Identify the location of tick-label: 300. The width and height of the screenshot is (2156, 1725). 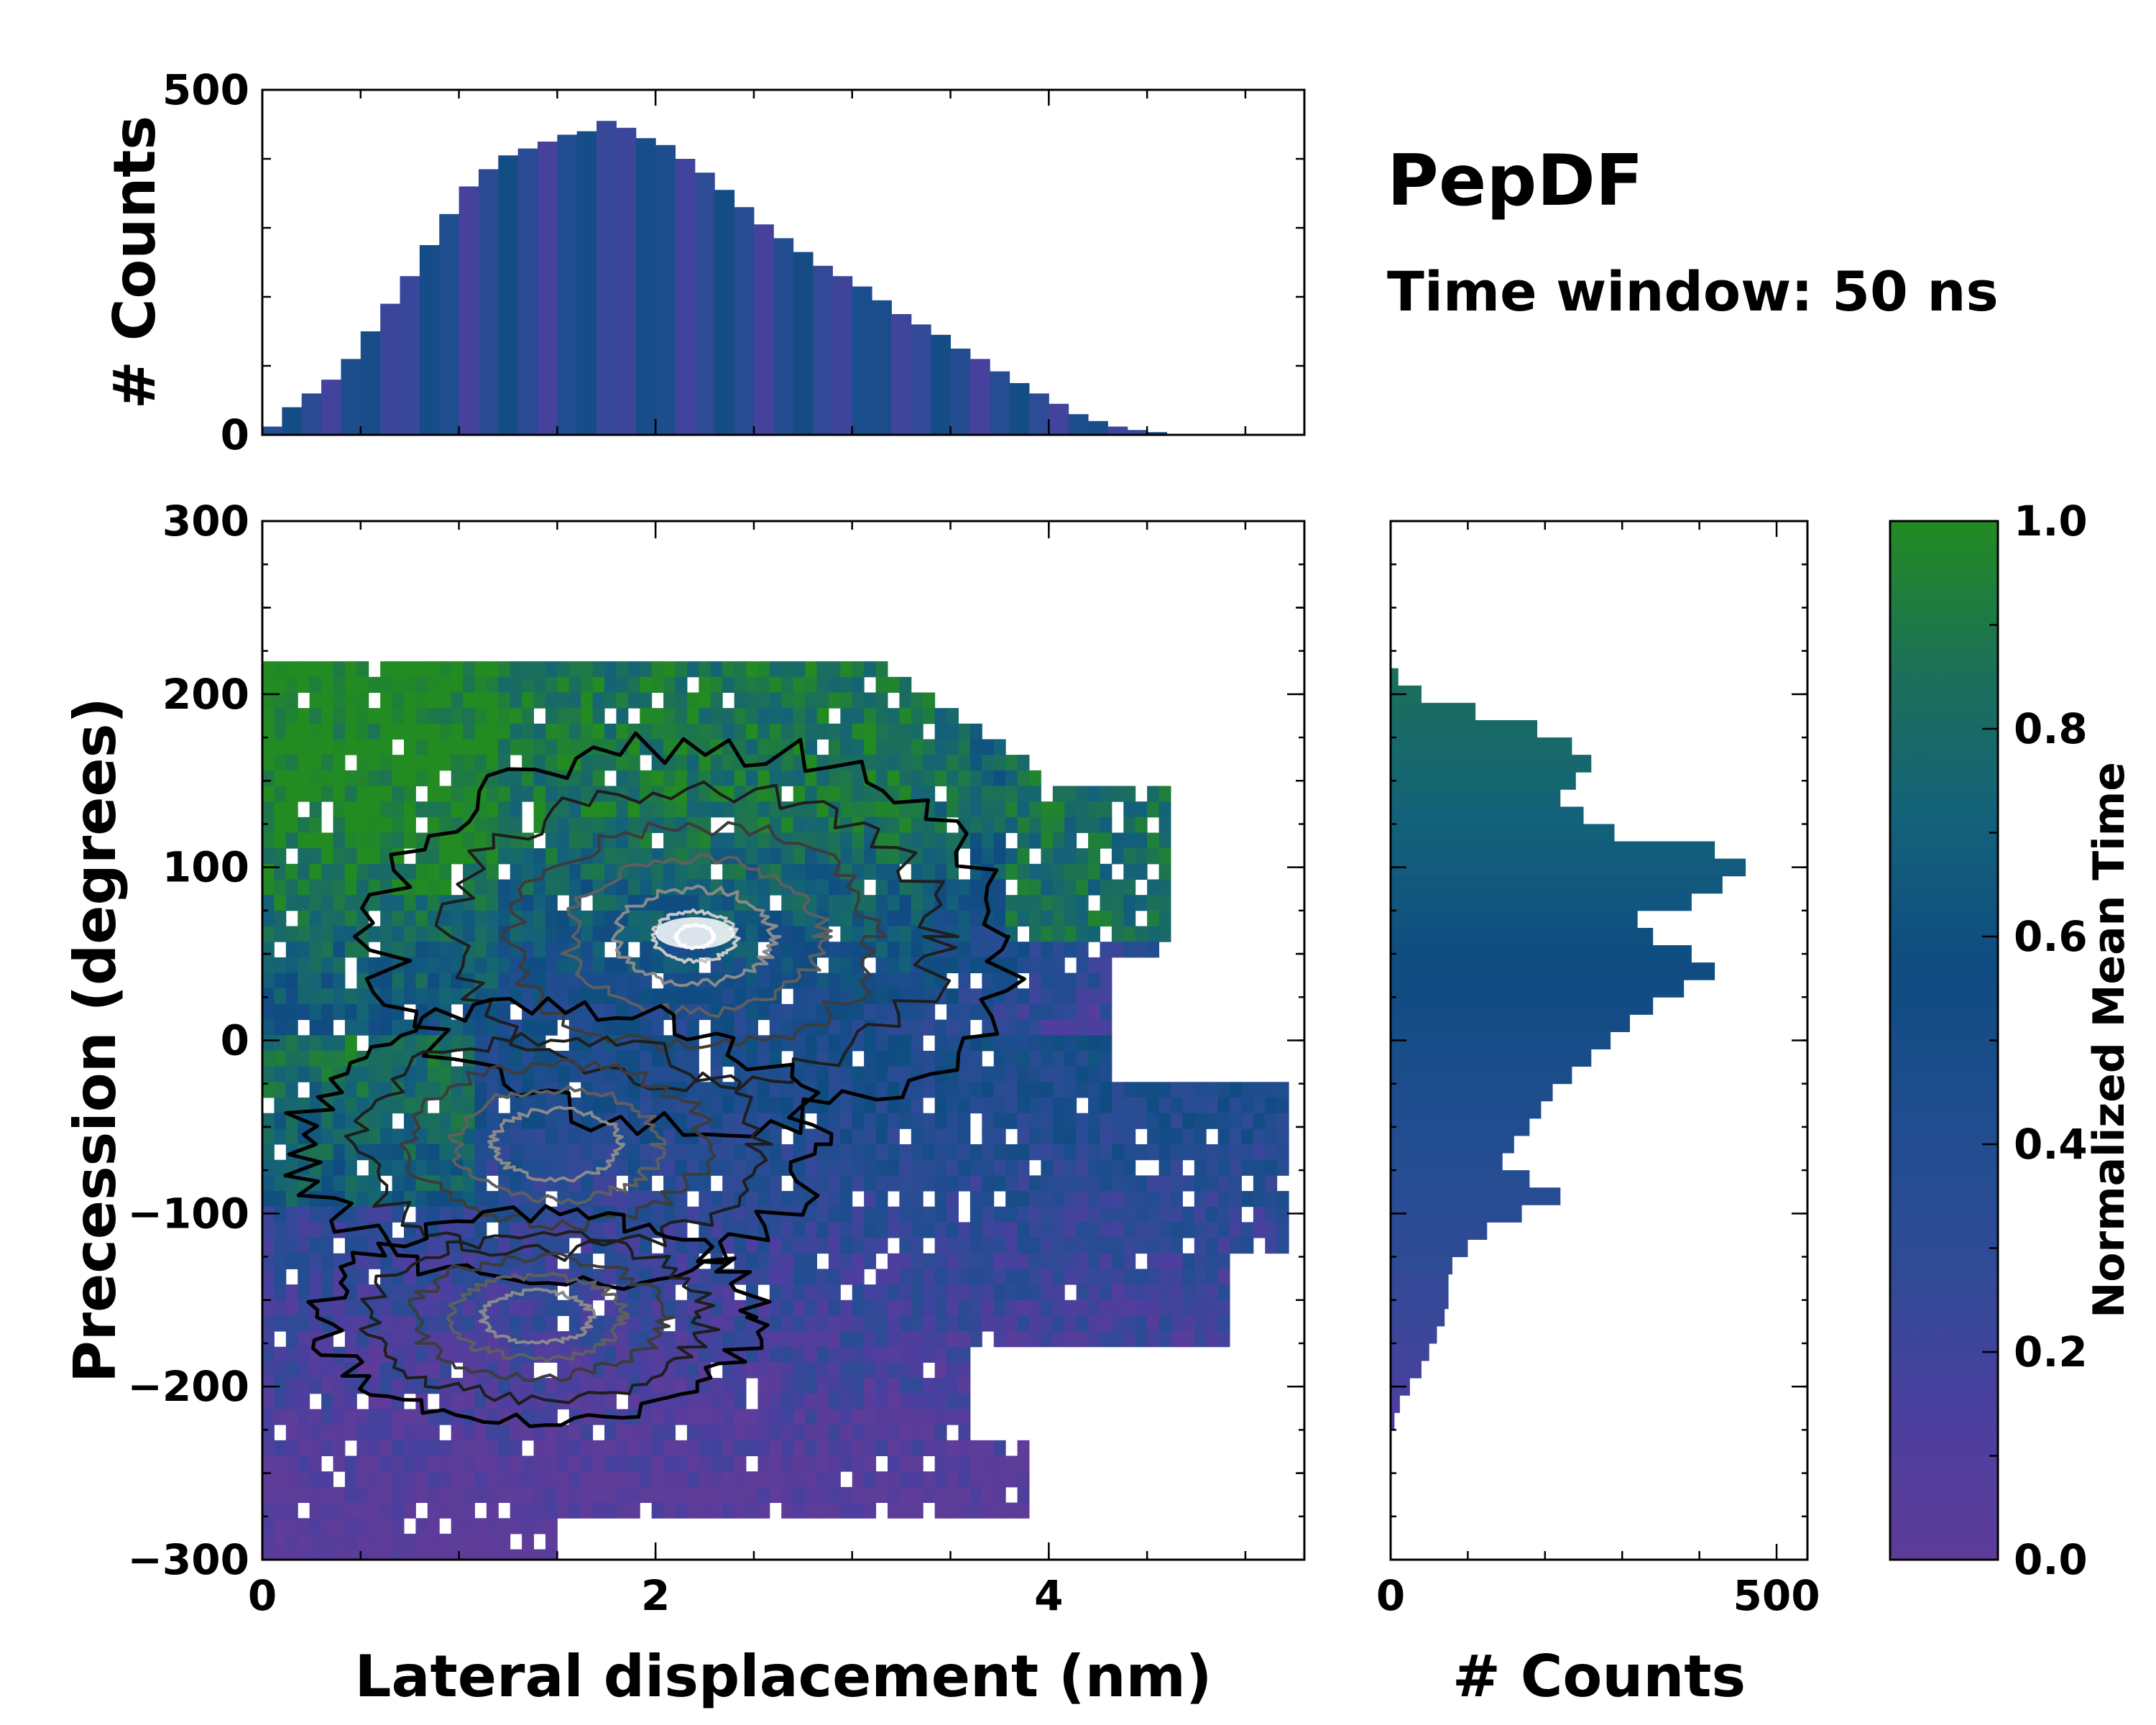
(205, 521).